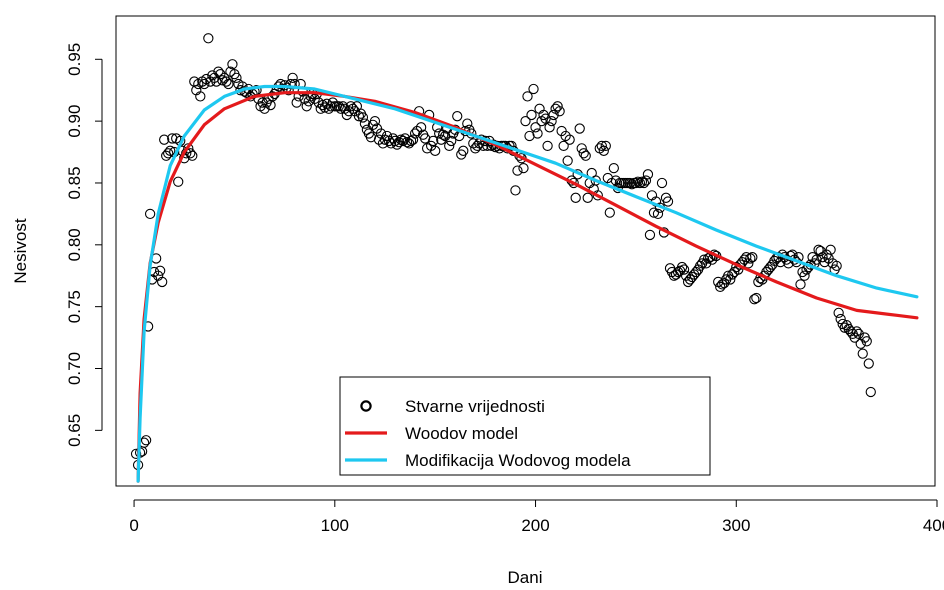 This screenshot has height=590, width=944. Describe the element at coordinates (133, 525) in the screenshot. I see `x-tick-label: 0` at that location.